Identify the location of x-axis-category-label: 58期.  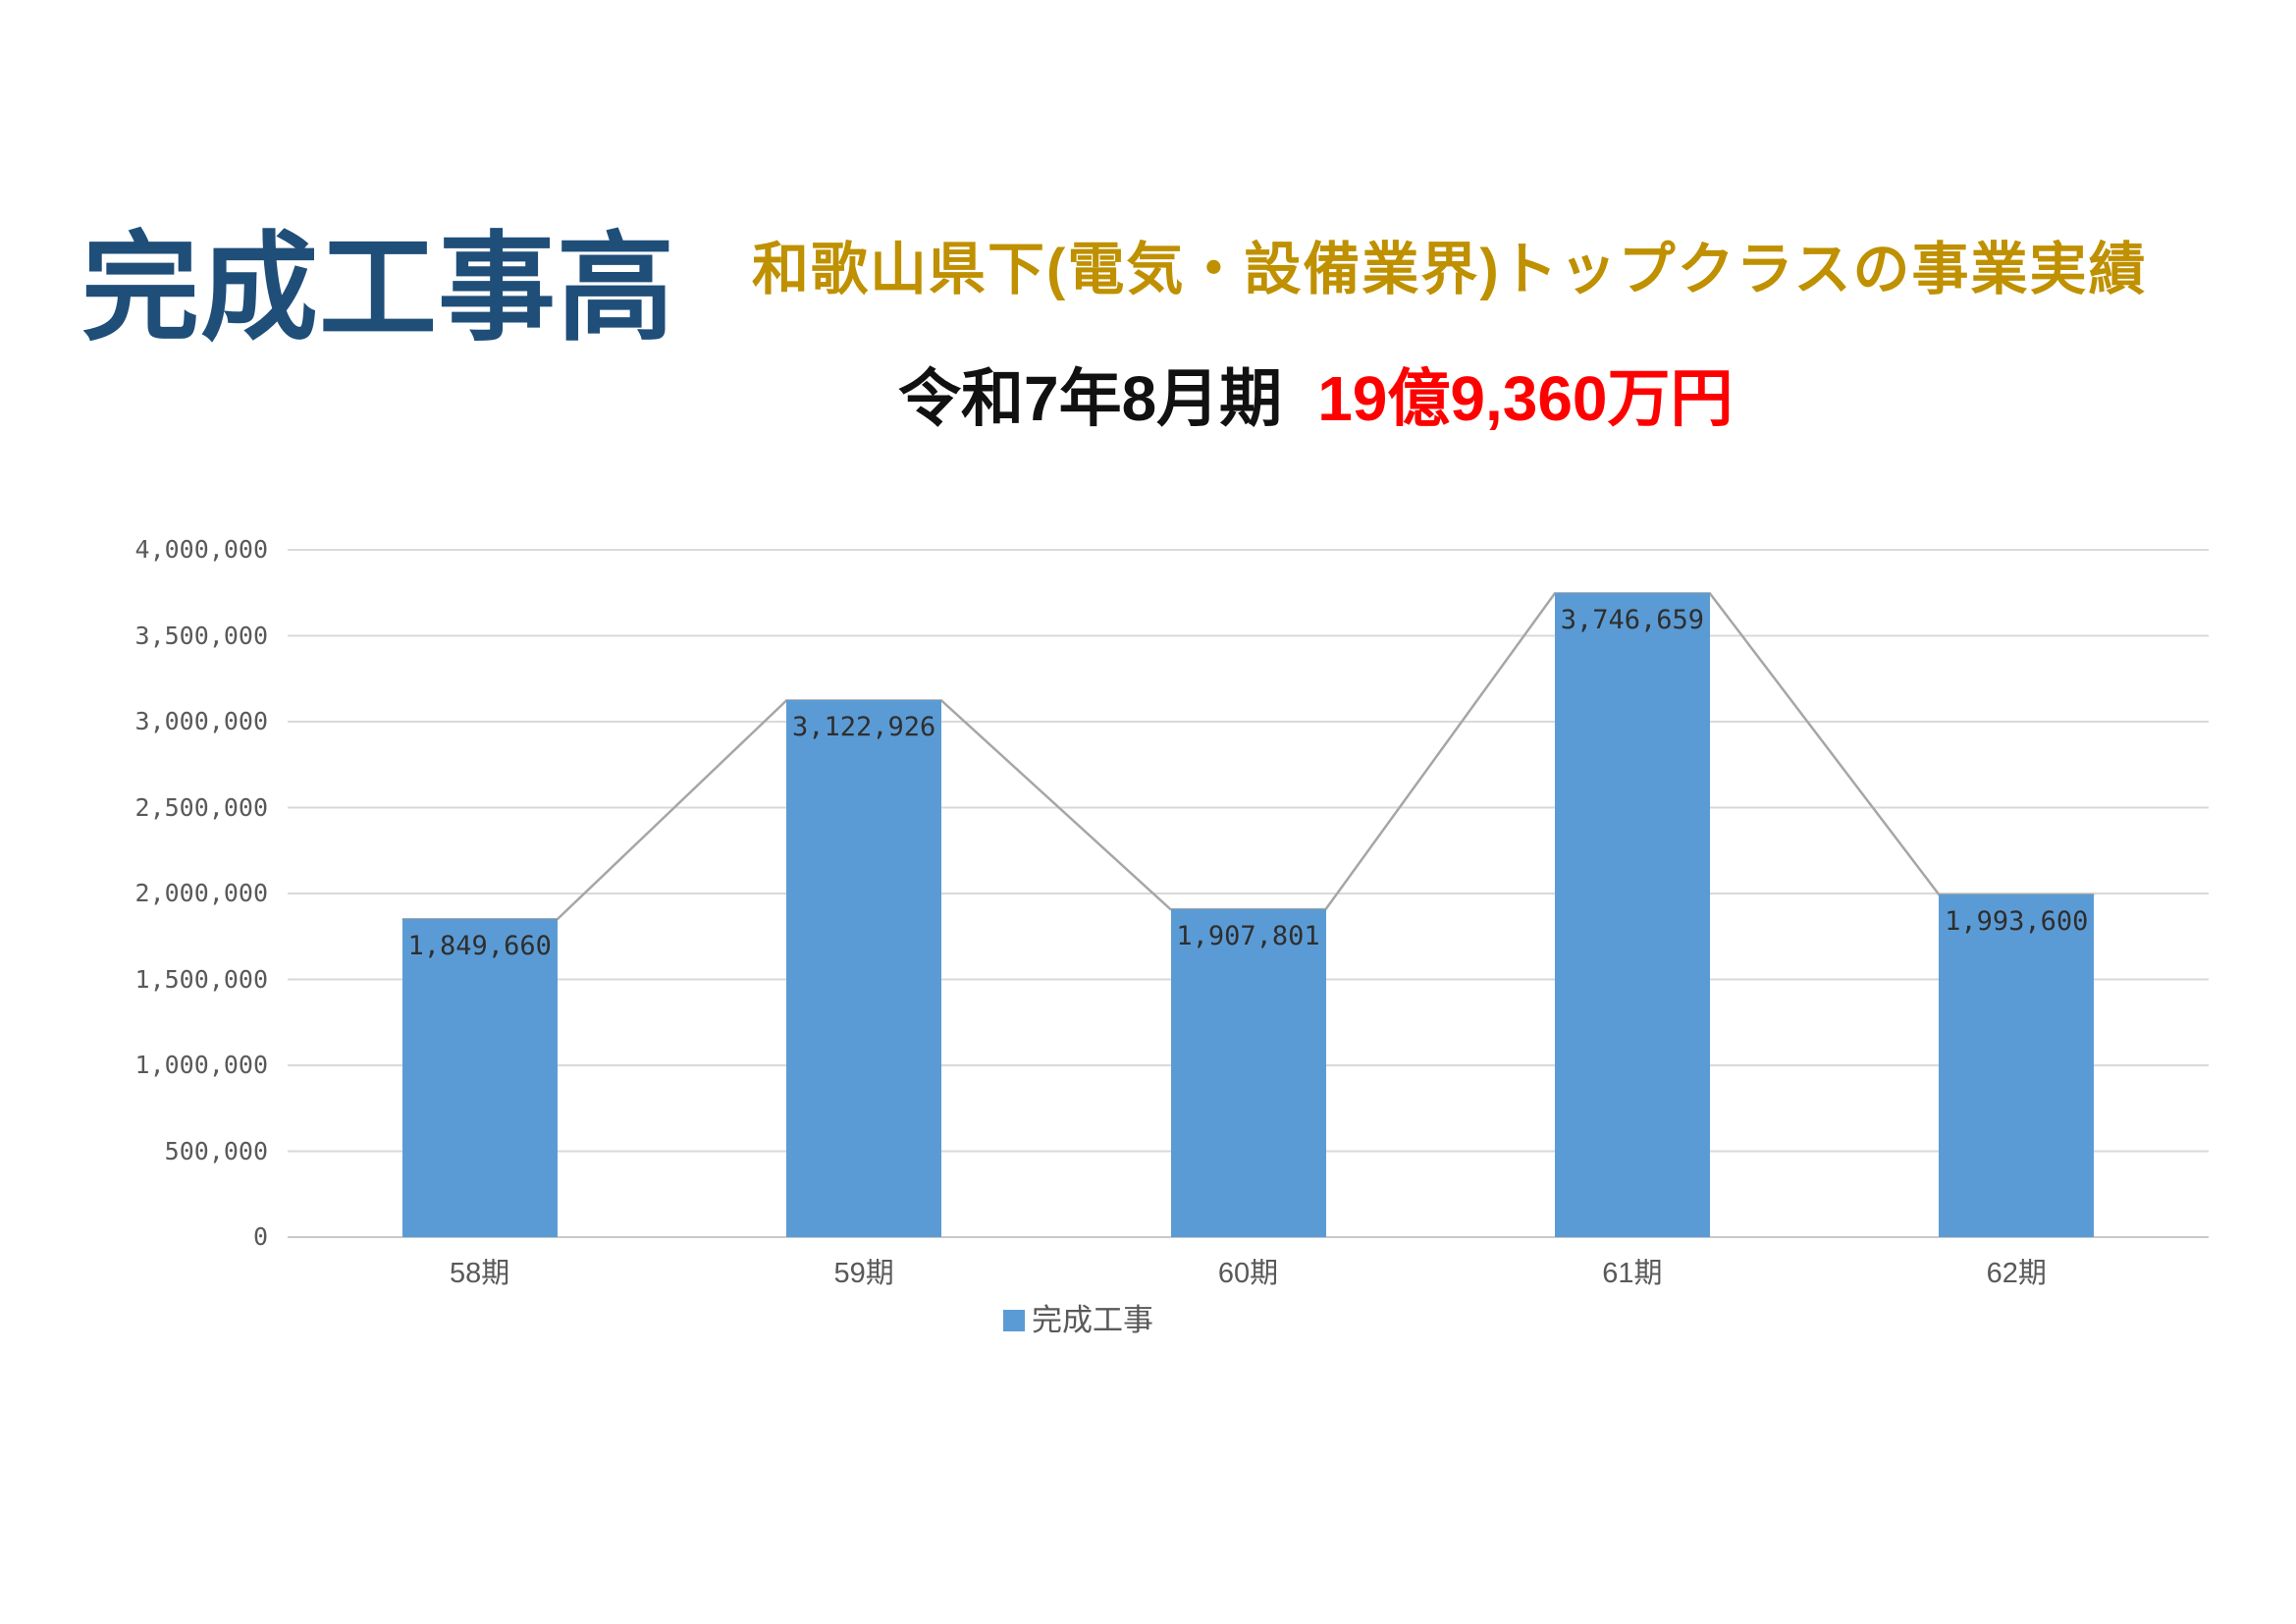
(480, 1273).